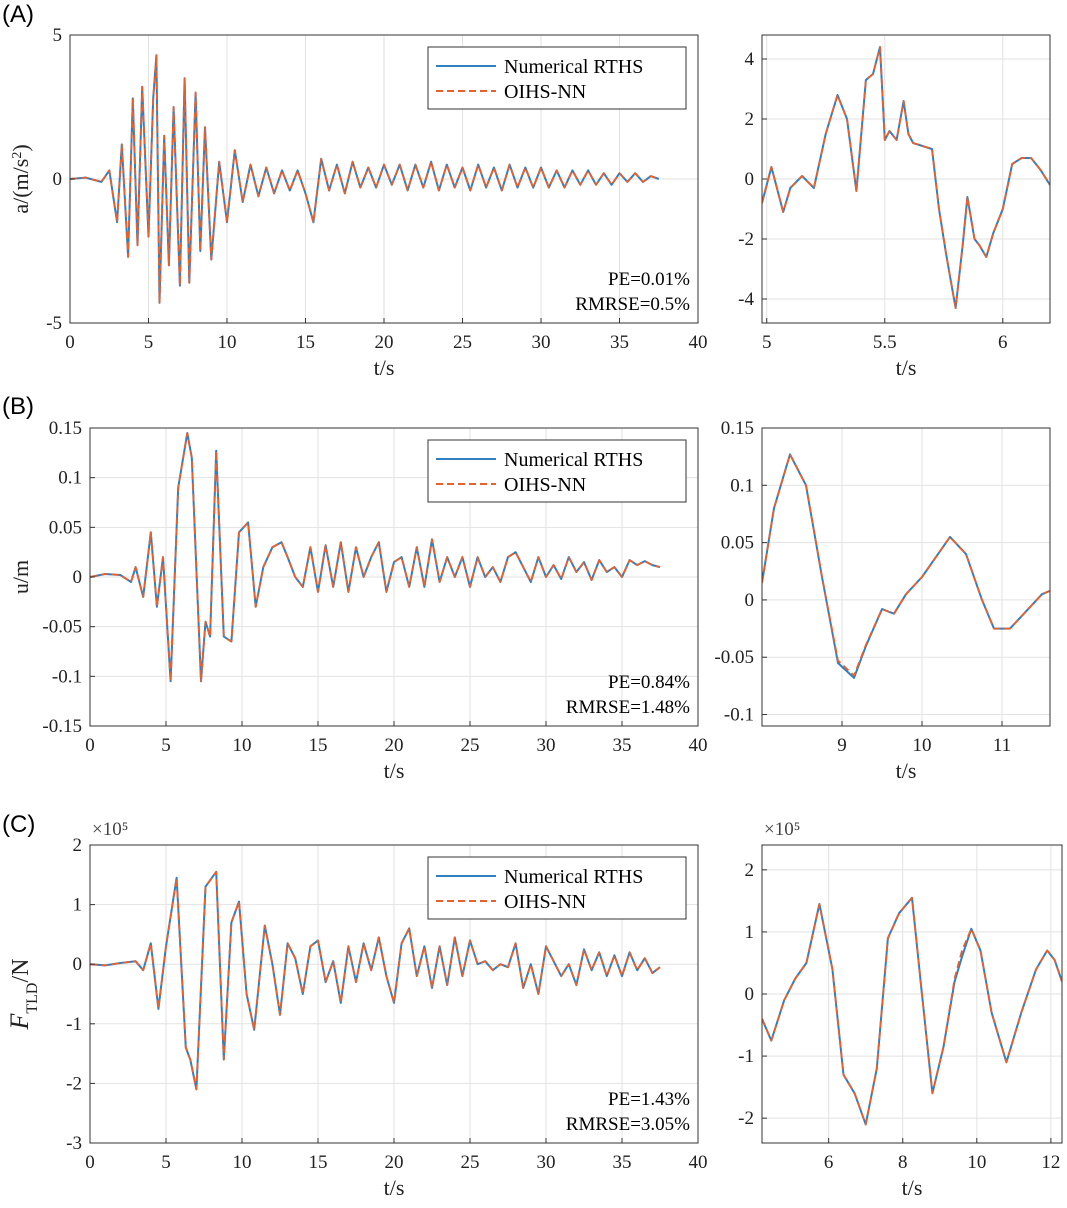  Describe the element at coordinates (65, 527) in the screenshot. I see `y-tick-label: 0.05` at that location.